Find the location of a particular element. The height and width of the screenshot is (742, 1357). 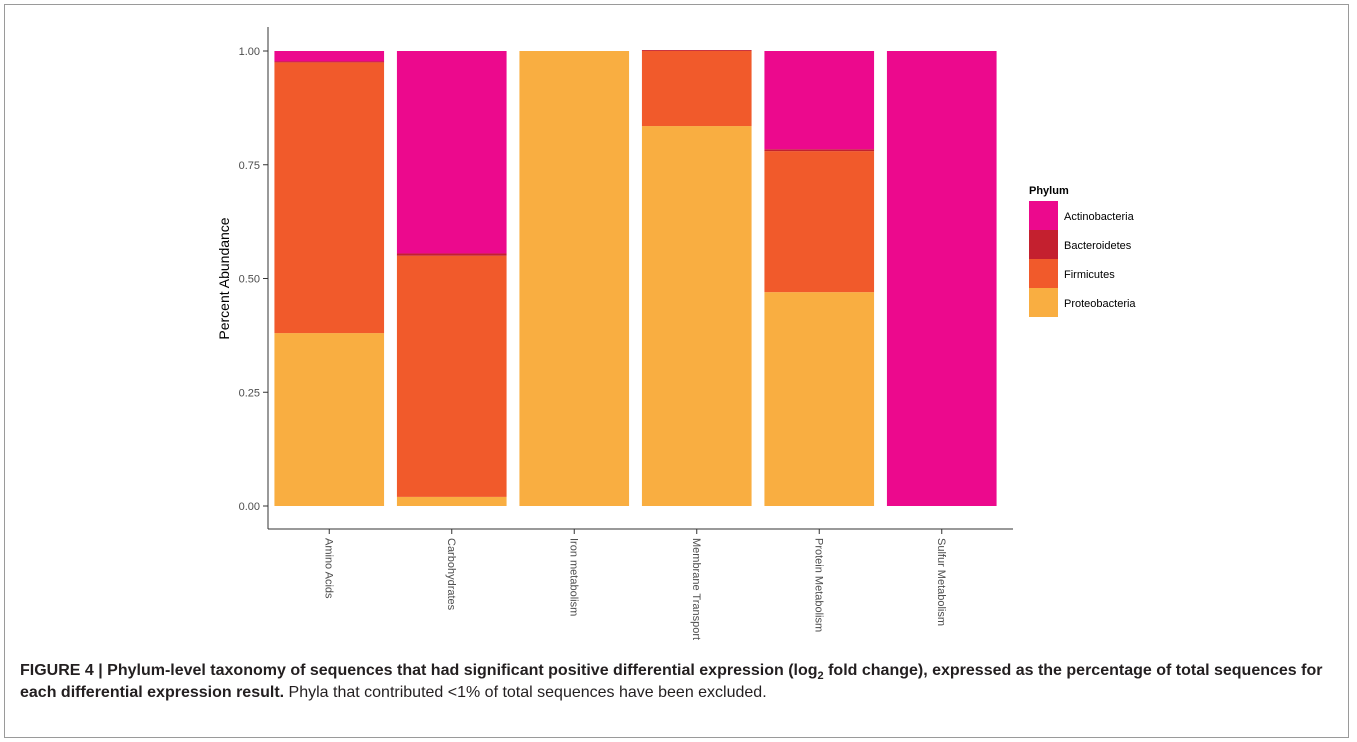

legend-label-firmicutes: Firmicutes is located at coordinates (1089, 275).